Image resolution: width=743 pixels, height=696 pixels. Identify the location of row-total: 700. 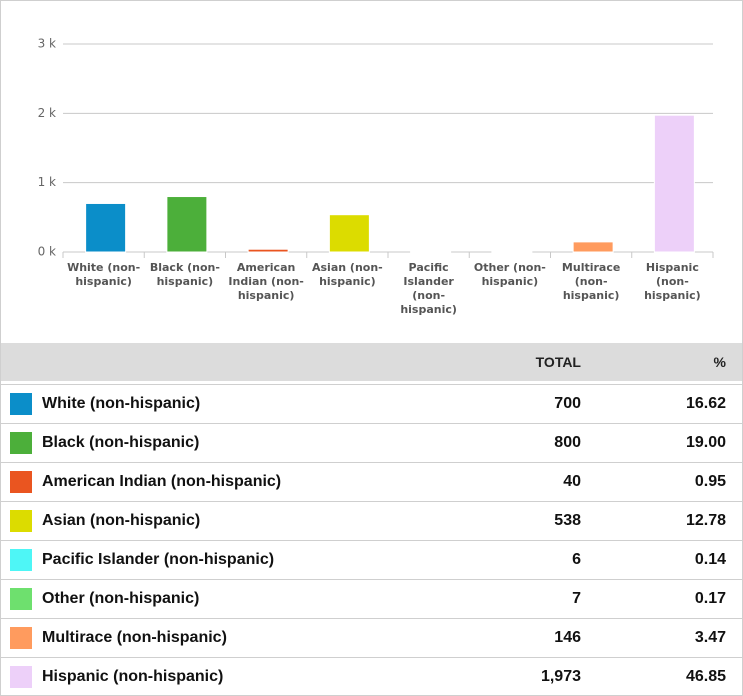
(567, 403).